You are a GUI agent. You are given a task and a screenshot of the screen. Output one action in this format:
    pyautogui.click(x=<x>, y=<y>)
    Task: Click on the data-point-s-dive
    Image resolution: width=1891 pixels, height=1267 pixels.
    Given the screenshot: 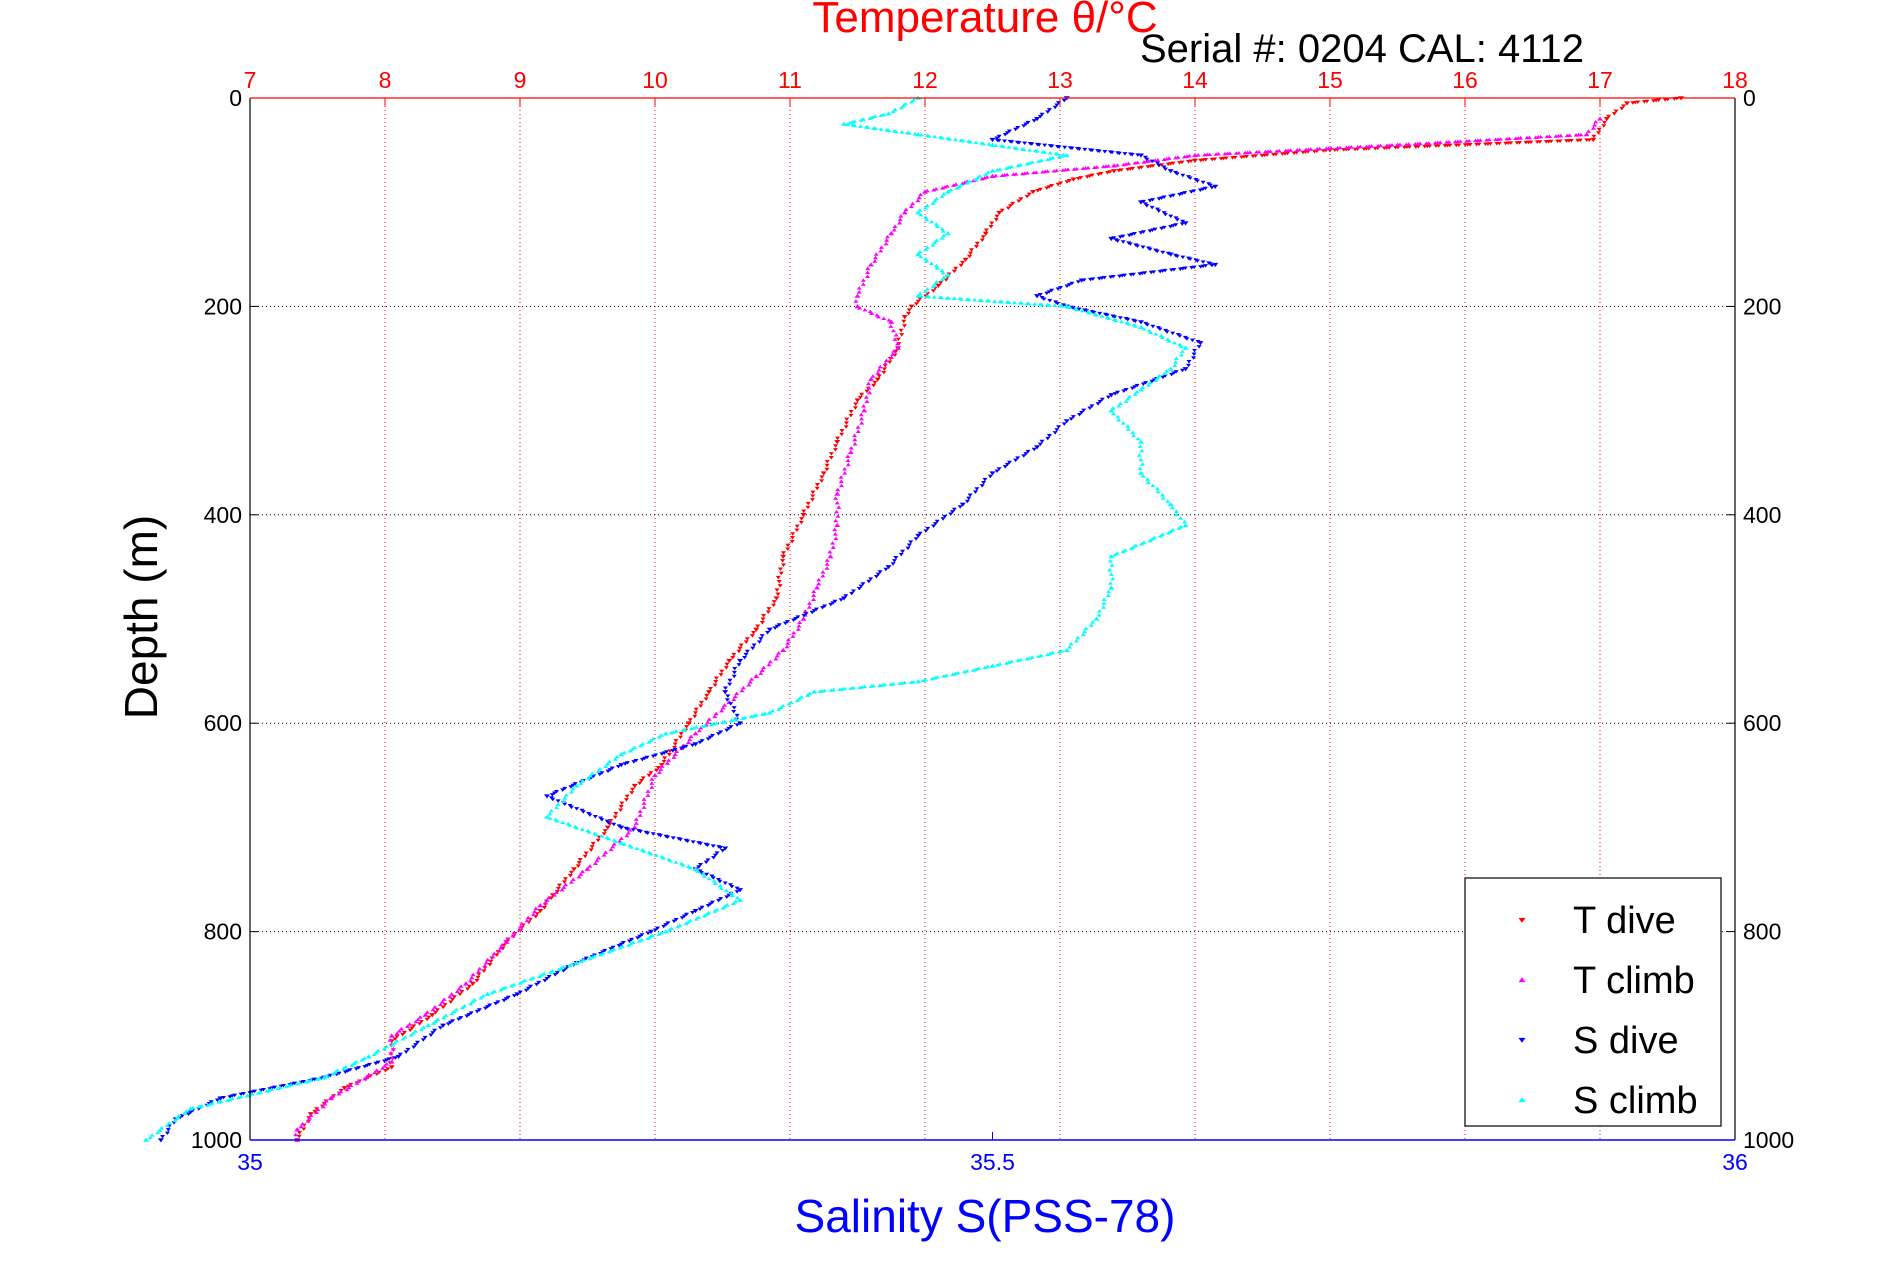 What is the action you would take?
    pyautogui.click(x=650, y=931)
    